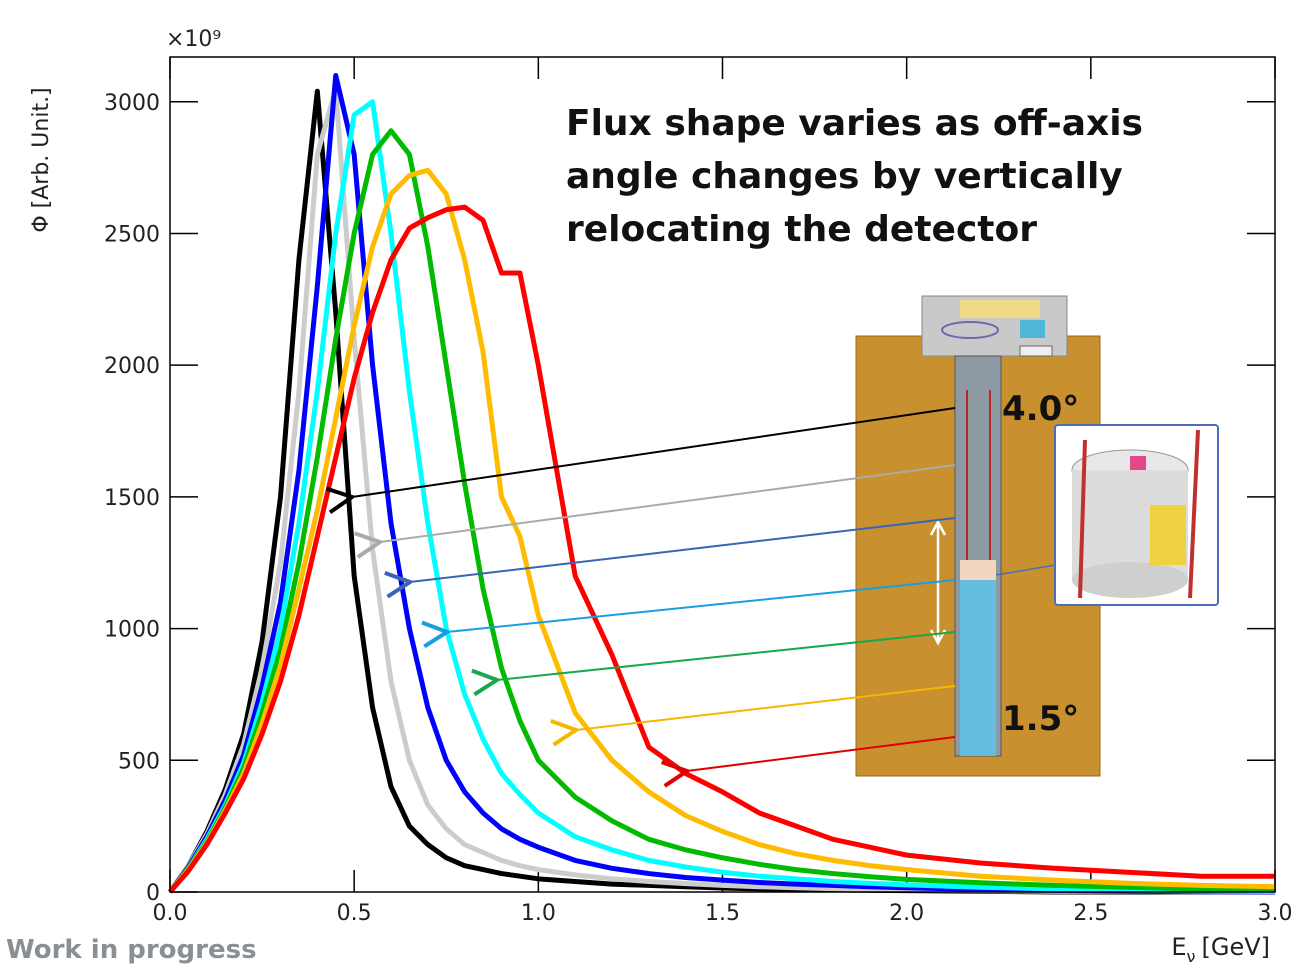 Image resolution: width=1306 pixels, height=972 pixels. What do you see at coordinates (139, 761) in the screenshot?
I see `y-tick-label: 500` at bounding box center [139, 761].